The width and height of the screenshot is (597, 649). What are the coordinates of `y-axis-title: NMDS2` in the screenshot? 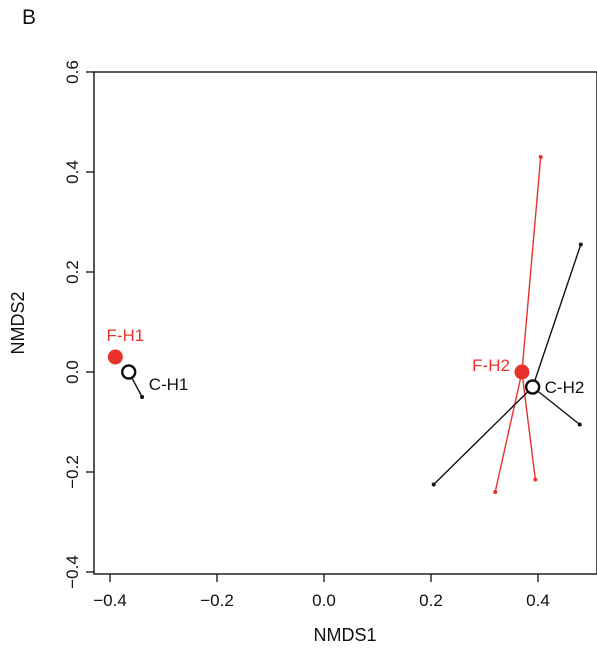 It's located at (18, 322).